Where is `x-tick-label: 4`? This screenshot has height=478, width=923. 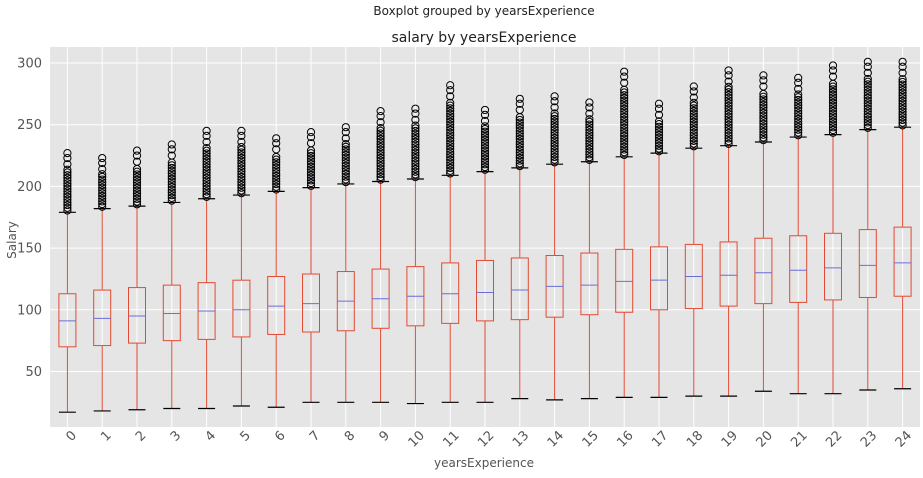
x-tick-label: 4 is located at coordinates (211, 436).